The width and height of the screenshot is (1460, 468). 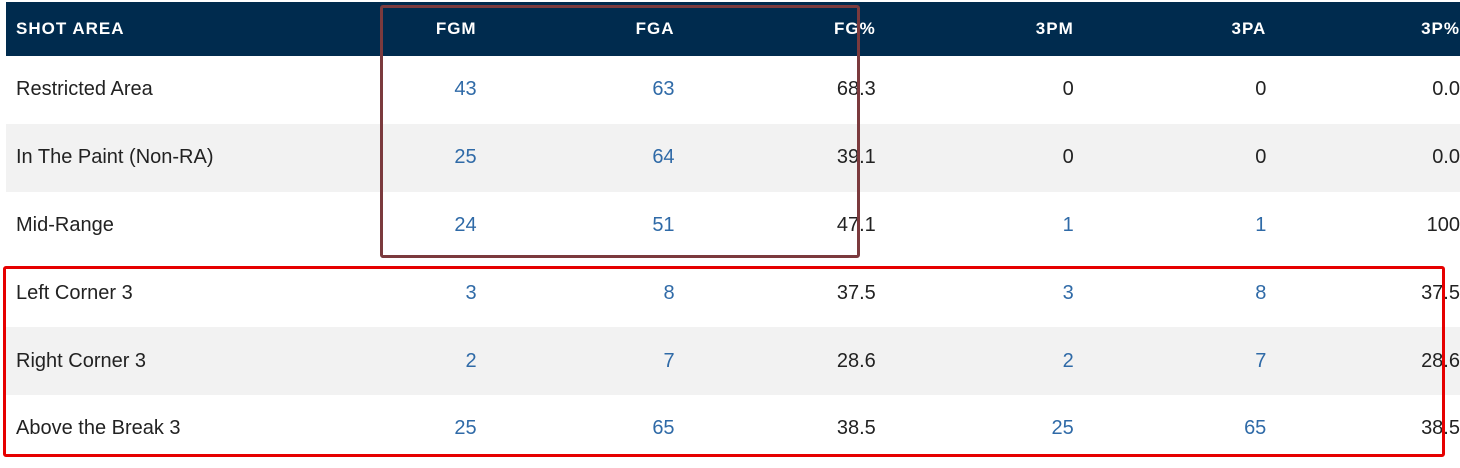 What do you see at coordinates (115, 157) in the screenshot?
I see `cell-shot-area: In The Paint (Non-RA)` at bounding box center [115, 157].